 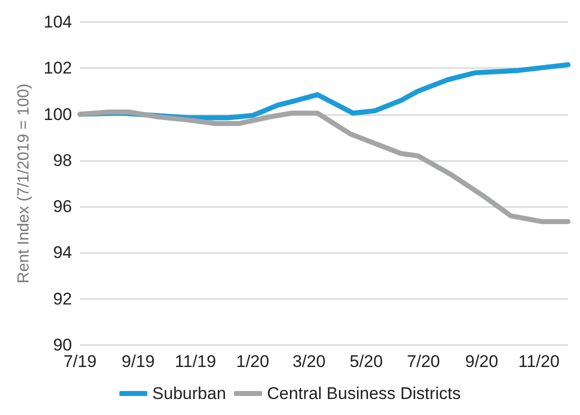 What do you see at coordinates (481, 361) in the screenshot?
I see `x-tick-label: 9/20` at bounding box center [481, 361].